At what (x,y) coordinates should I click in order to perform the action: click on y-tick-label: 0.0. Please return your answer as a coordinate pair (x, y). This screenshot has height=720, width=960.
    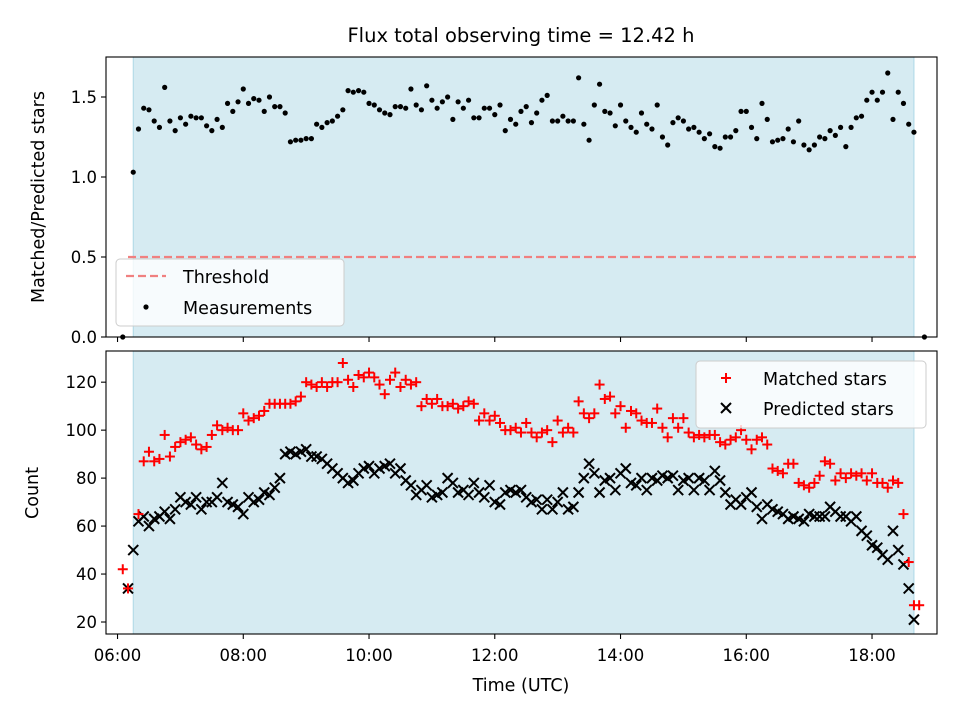
    Looking at the image, I should click on (84, 337).